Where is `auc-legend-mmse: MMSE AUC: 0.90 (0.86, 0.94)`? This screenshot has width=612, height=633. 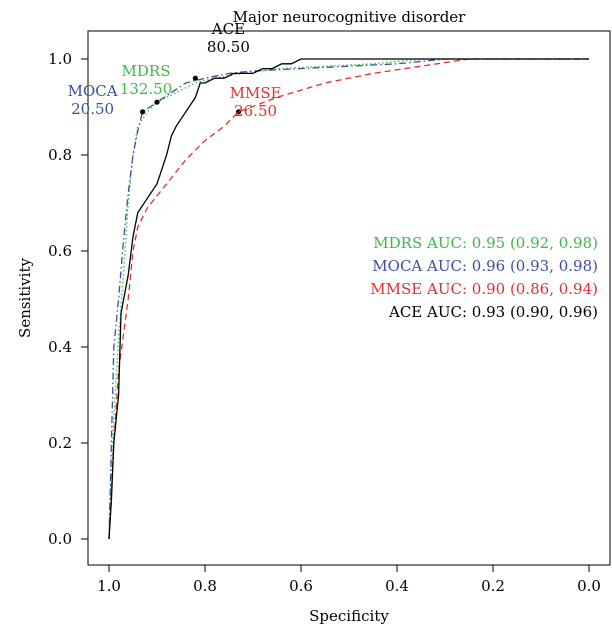
auc-legend-mmse: MMSE AUC: 0.90 (0.86, 0.94) is located at coordinates (484, 289).